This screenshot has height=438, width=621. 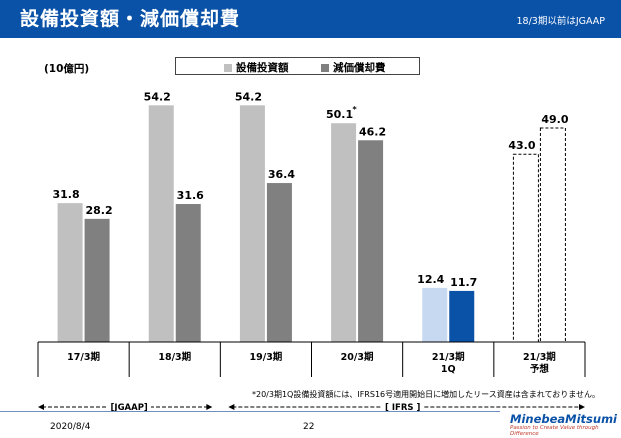 I want to click on category-label: 18/3期, so click(x=174, y=357).